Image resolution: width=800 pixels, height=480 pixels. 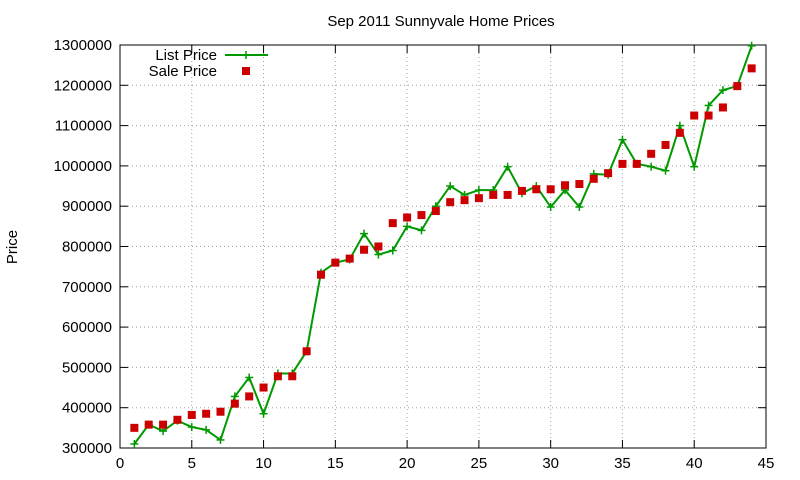 I want to click on y-axis-label: Price, so click(x=12, y=247).